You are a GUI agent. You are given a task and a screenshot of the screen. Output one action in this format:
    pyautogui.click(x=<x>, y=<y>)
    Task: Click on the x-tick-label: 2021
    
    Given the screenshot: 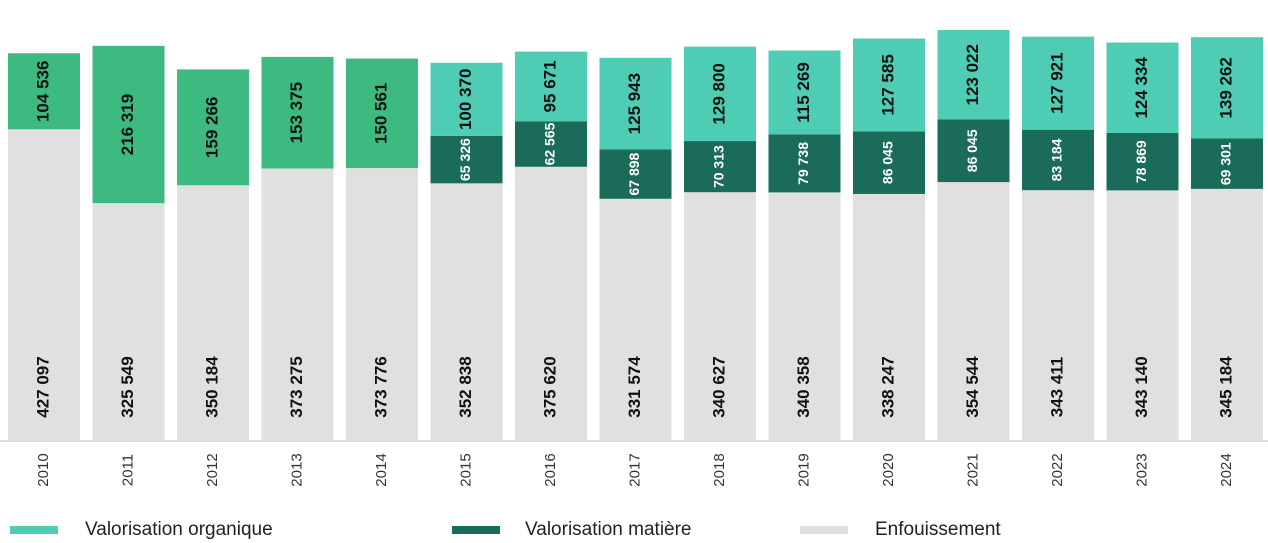 What is the action you would take?
    pyautogui.click(x=972, y=469)
    